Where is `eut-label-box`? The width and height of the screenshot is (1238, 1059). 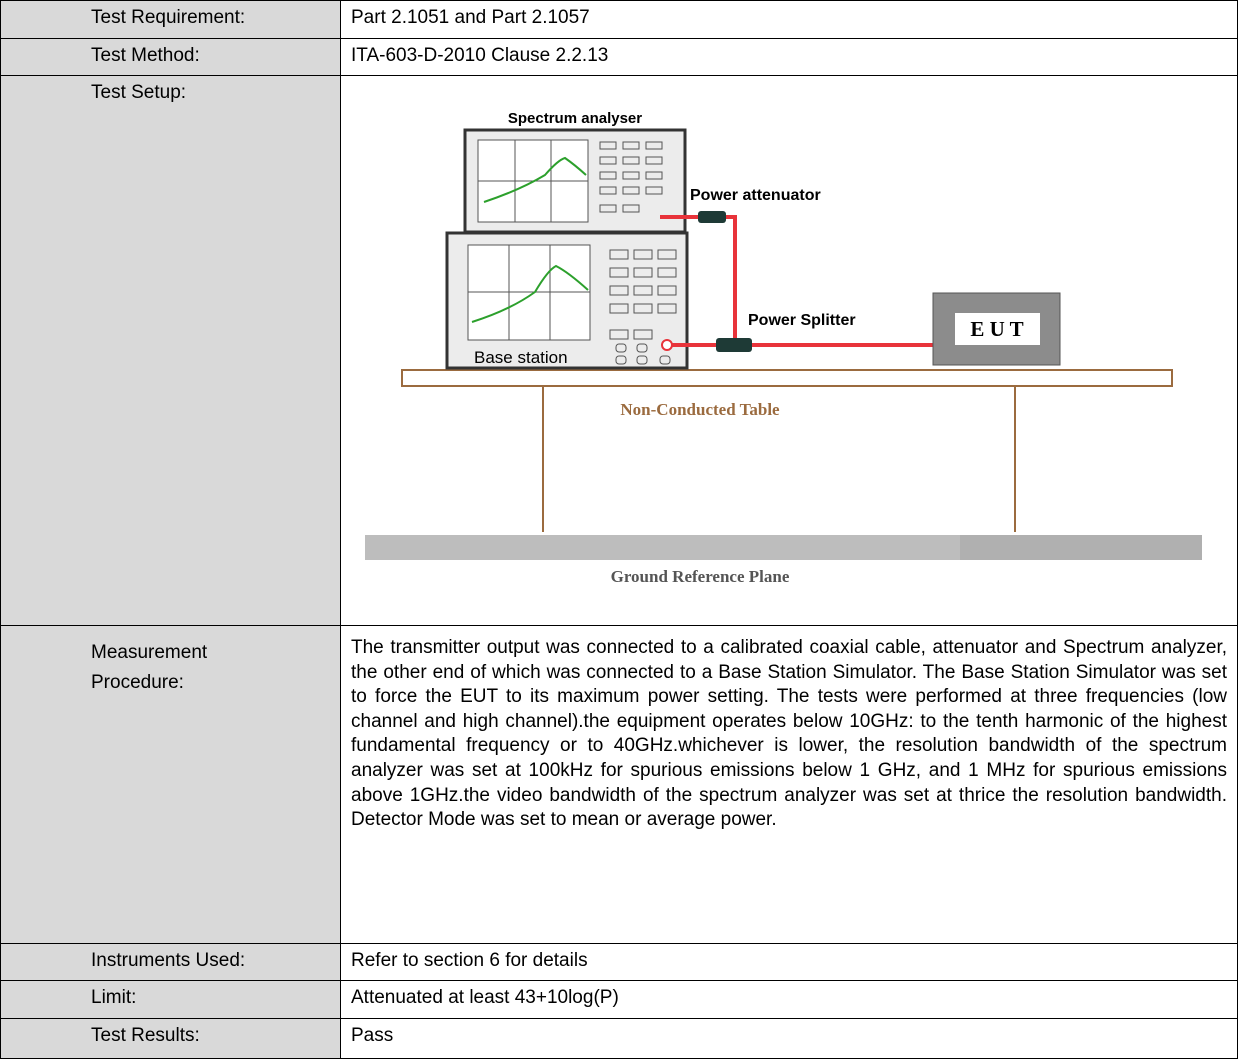 eut-label-box is located at coordinates (997, 329).